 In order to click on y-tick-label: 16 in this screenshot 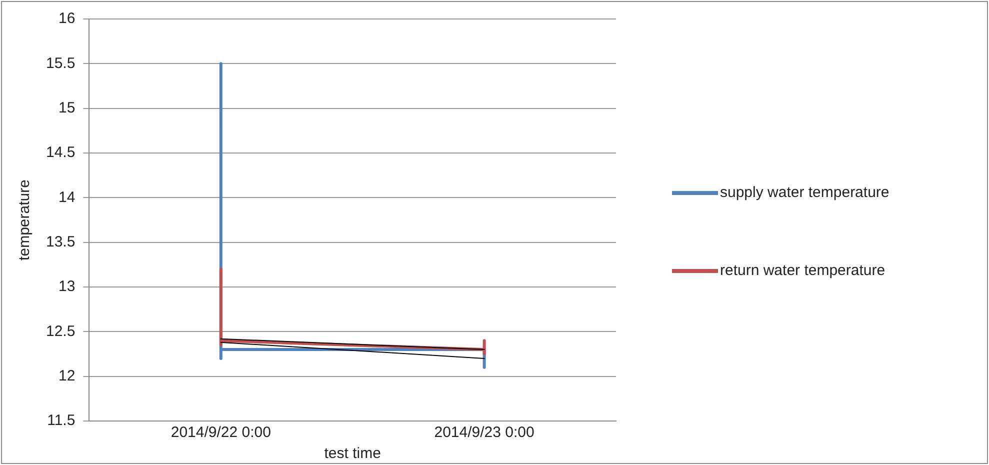, I will do `click(67, 19)`.